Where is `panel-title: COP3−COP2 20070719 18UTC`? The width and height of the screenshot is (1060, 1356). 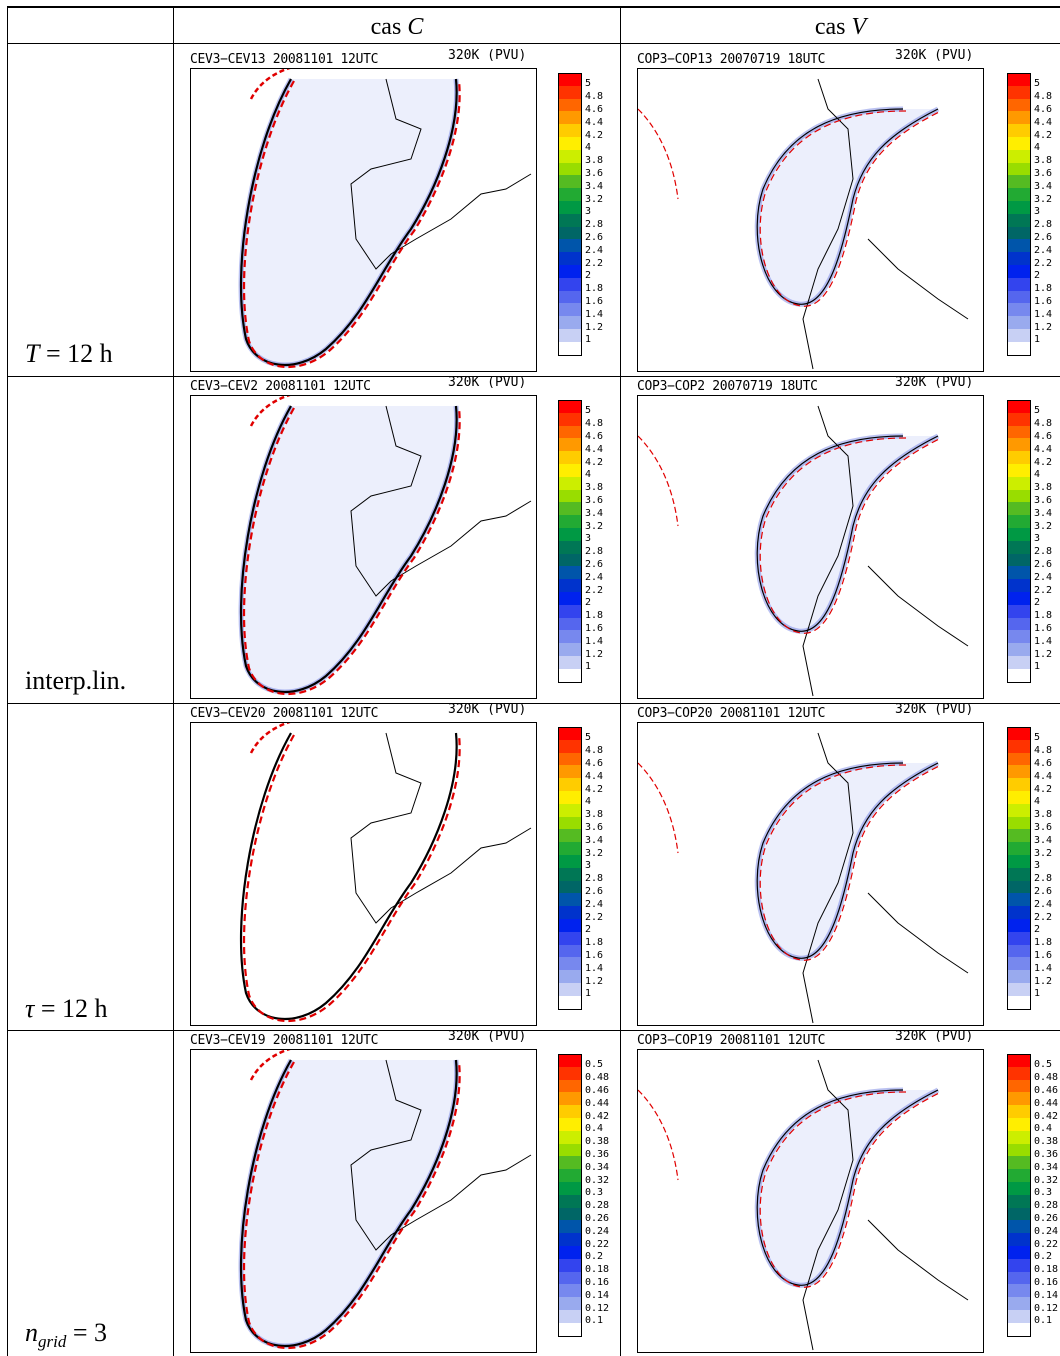 panel-title: COP3−COP2 20070719 18UTC is located at coordinates (727, 386).